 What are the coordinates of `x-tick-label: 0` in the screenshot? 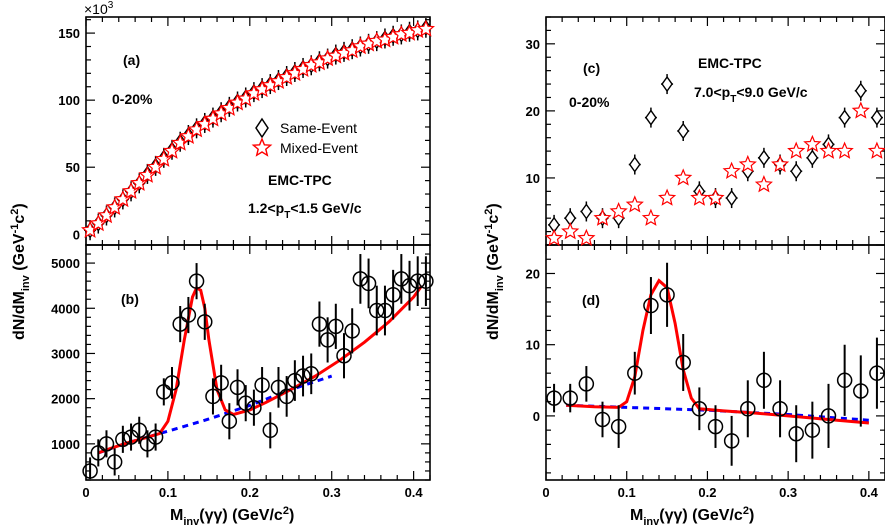 It's located at (545, 492).